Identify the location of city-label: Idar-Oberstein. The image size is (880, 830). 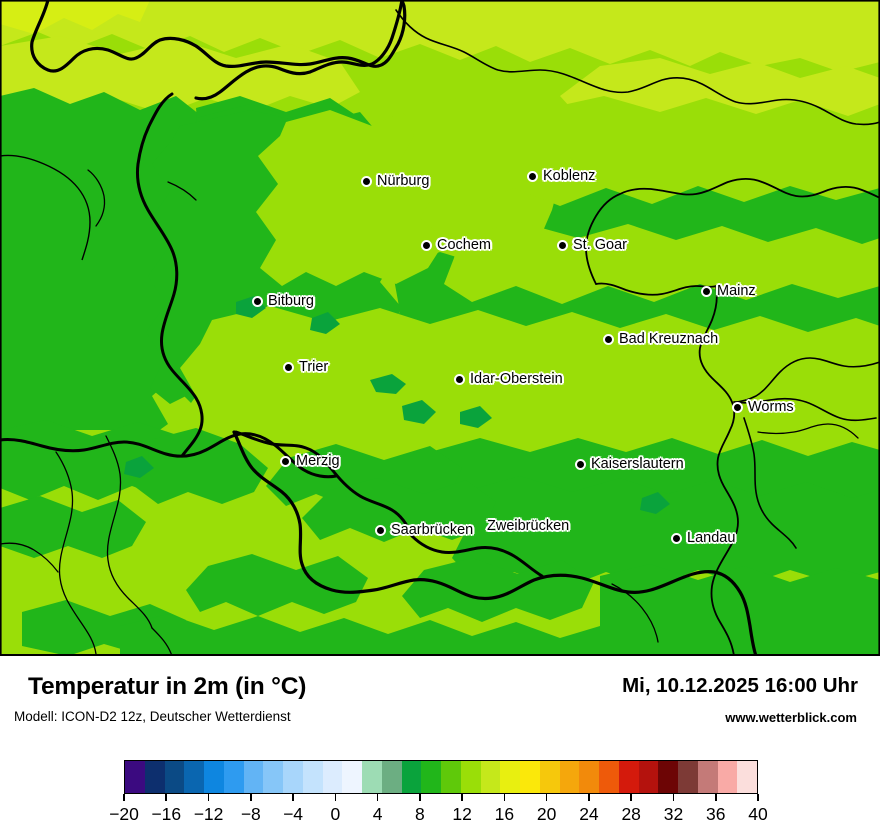
(516, 379).